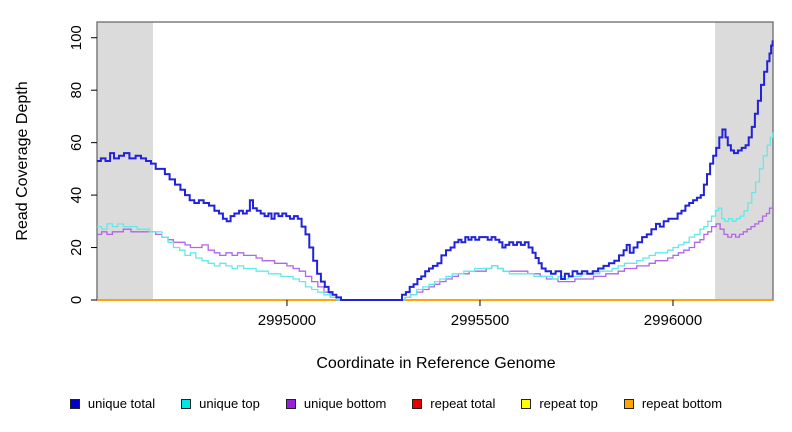 The width and height of the screenshot is (792, 432). I want to click on legend-item-unique-bottom: unique bottom, so click(336, 403).